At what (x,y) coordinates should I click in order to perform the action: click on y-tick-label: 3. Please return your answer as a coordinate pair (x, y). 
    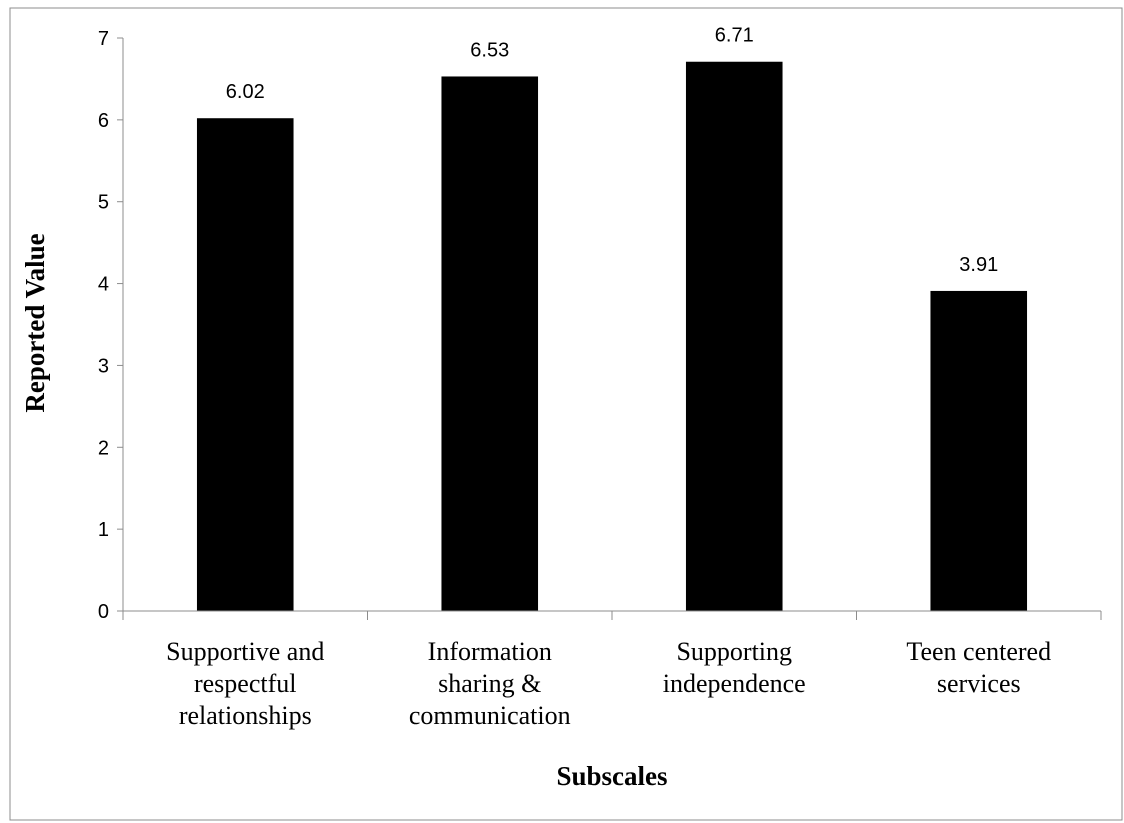
    Looking at the image, I should click on (103, 366).